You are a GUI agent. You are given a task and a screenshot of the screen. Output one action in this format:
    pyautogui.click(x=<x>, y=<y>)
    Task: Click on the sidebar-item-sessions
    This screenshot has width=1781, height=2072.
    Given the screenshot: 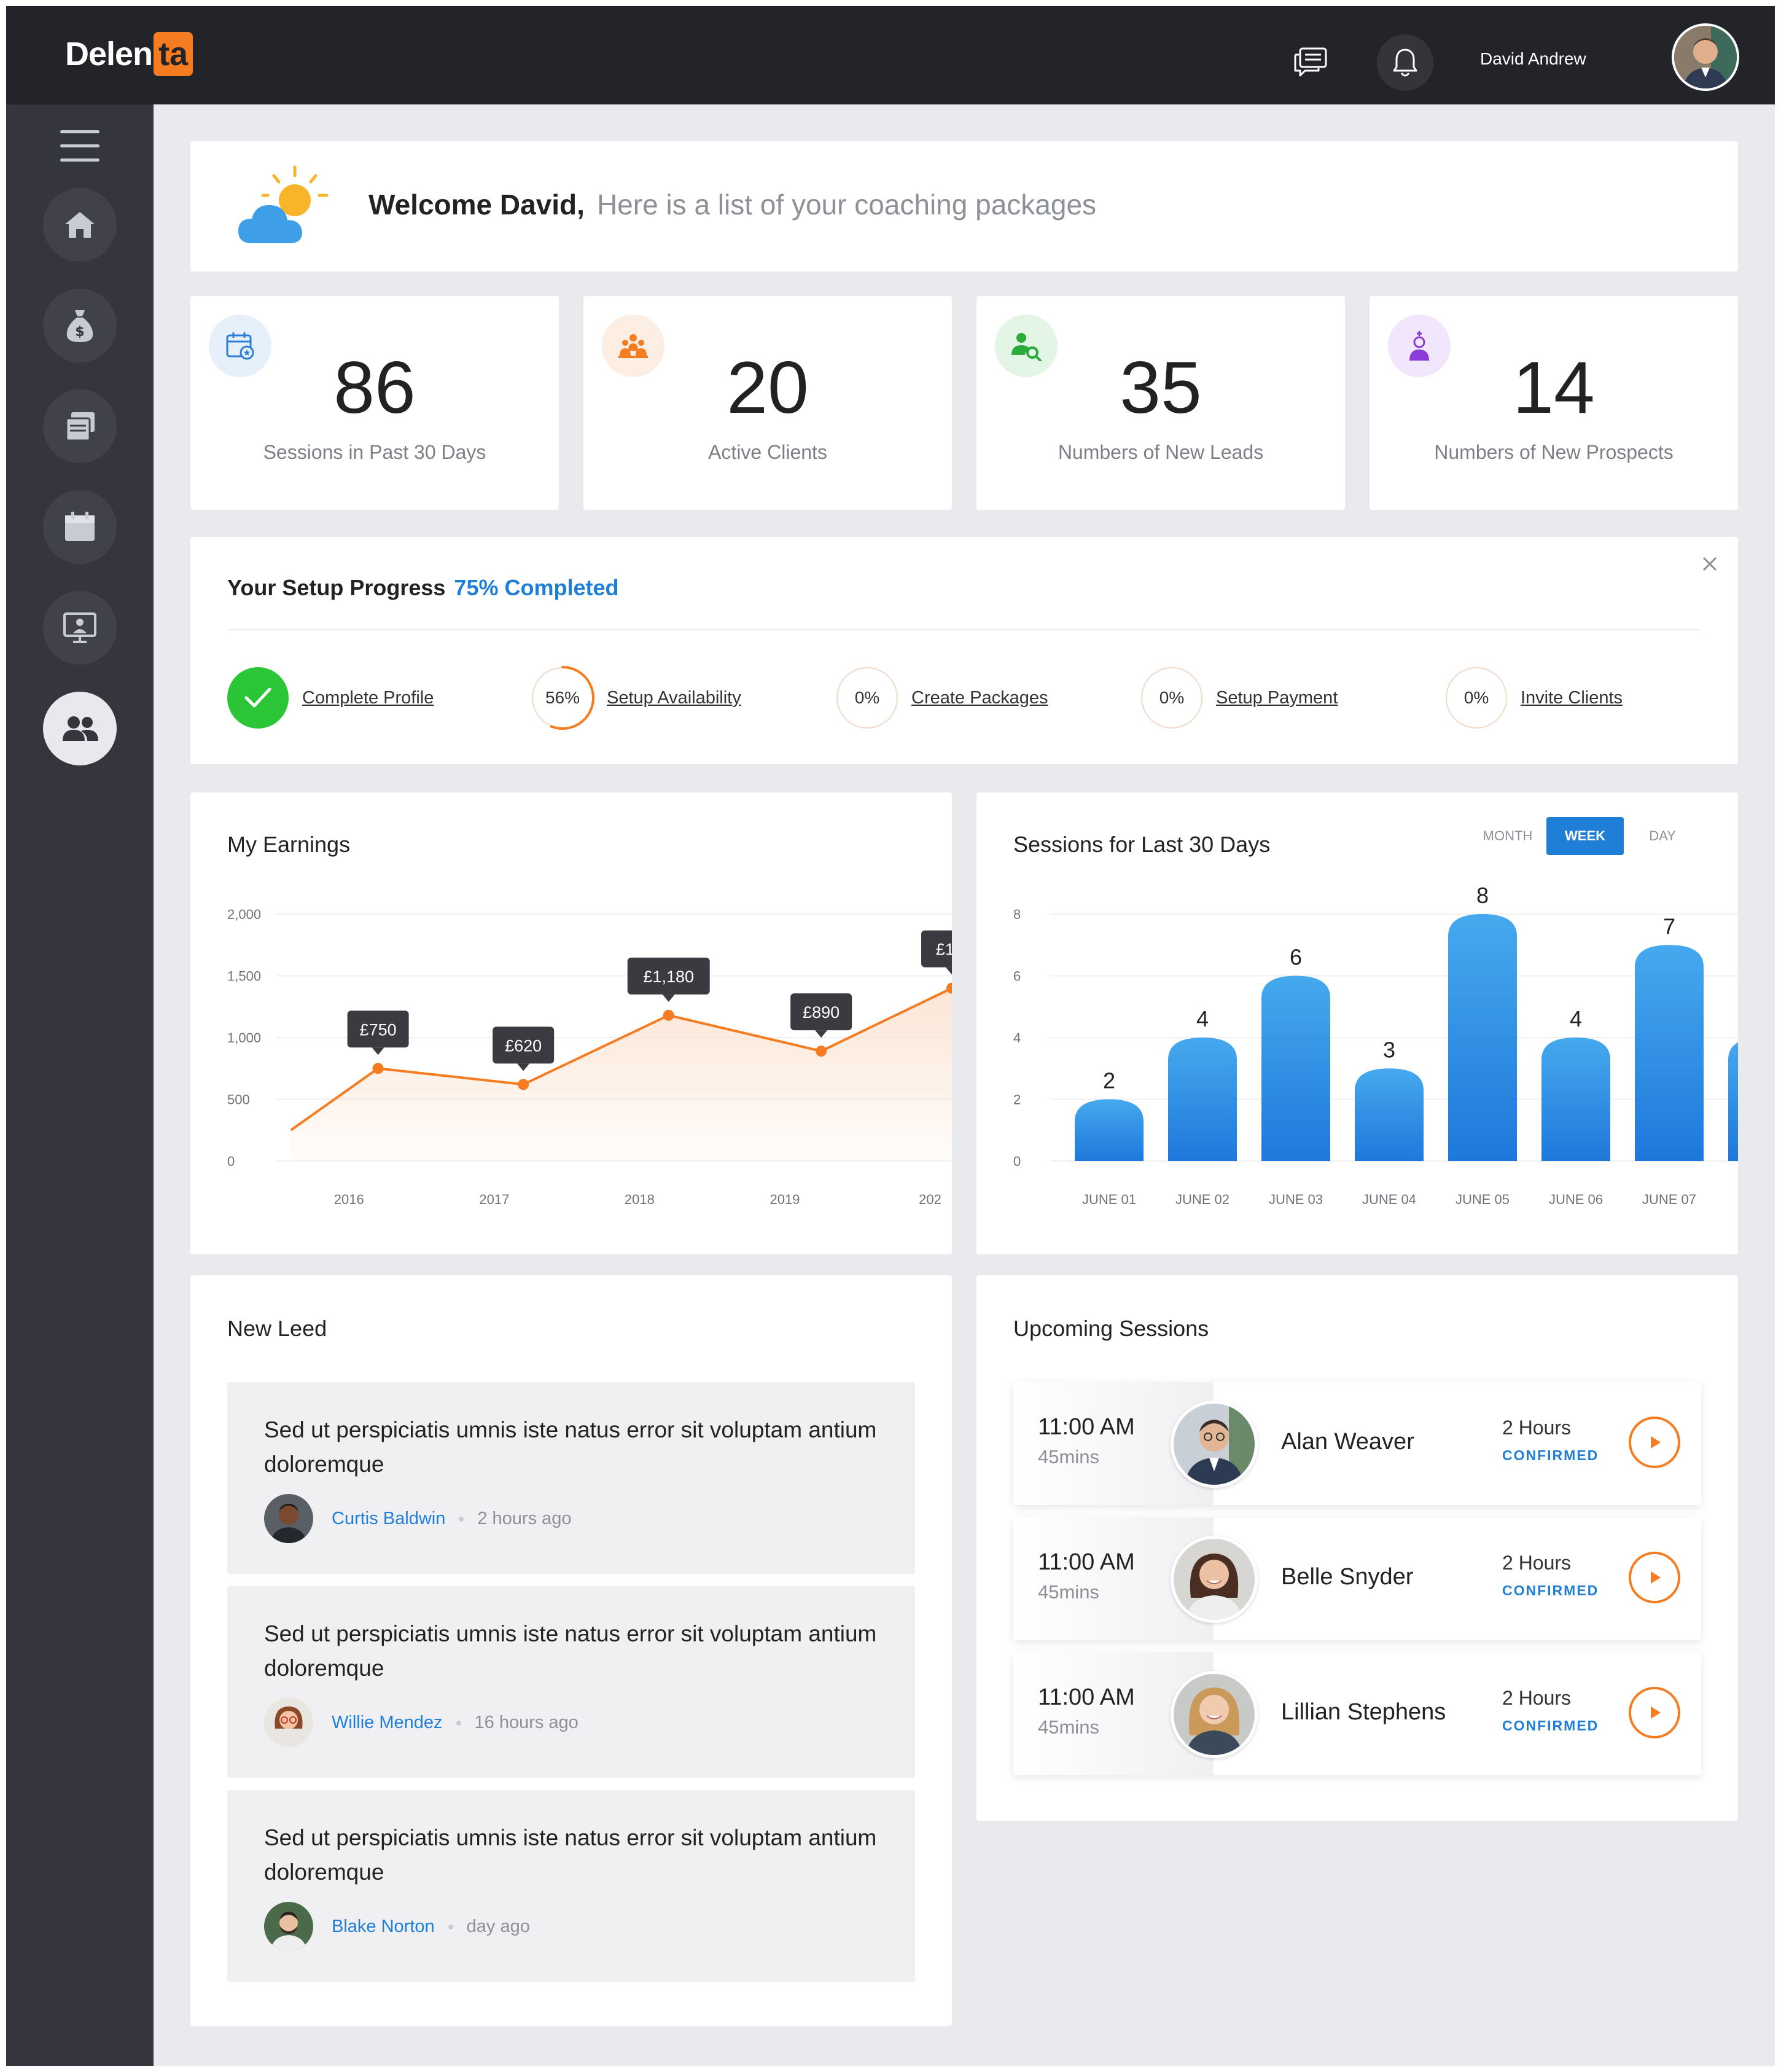 What is the action you would take?
    pyautogui.click(x=80, y=628)
    